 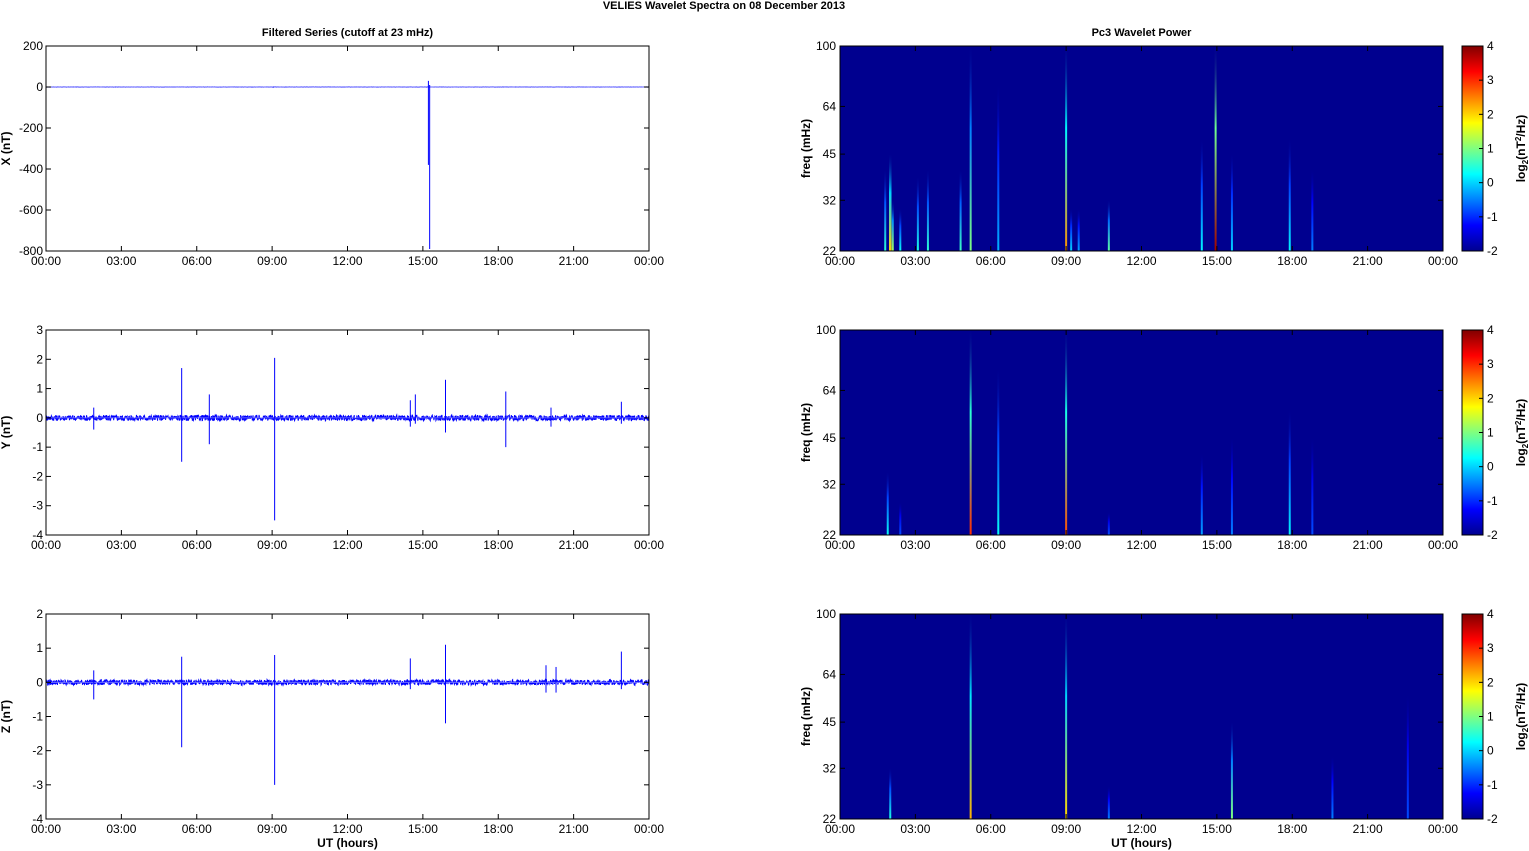 I want to click on y-tick-label: -800, so click(x=31, y=251).